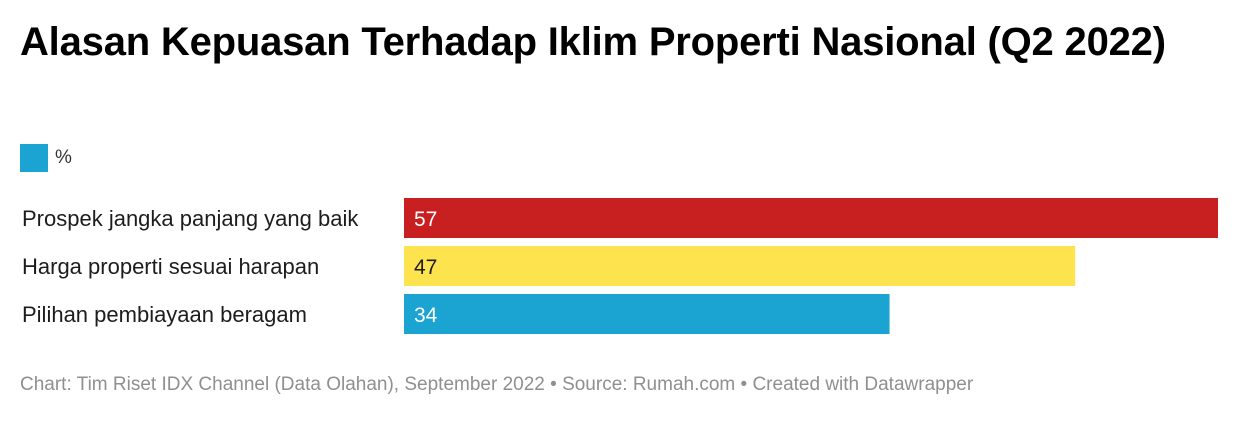 This screenshot has height=422, width=1240. Describe the element at coordinates (34, 158) in the screenshot. I see `legend-swatch` at that location.